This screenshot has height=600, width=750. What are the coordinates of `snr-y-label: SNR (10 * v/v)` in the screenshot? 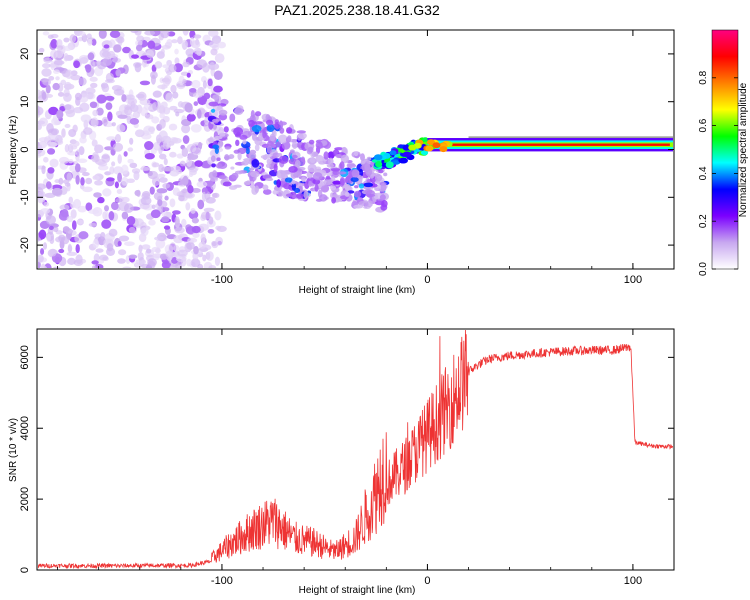 It's located at (13, 450).